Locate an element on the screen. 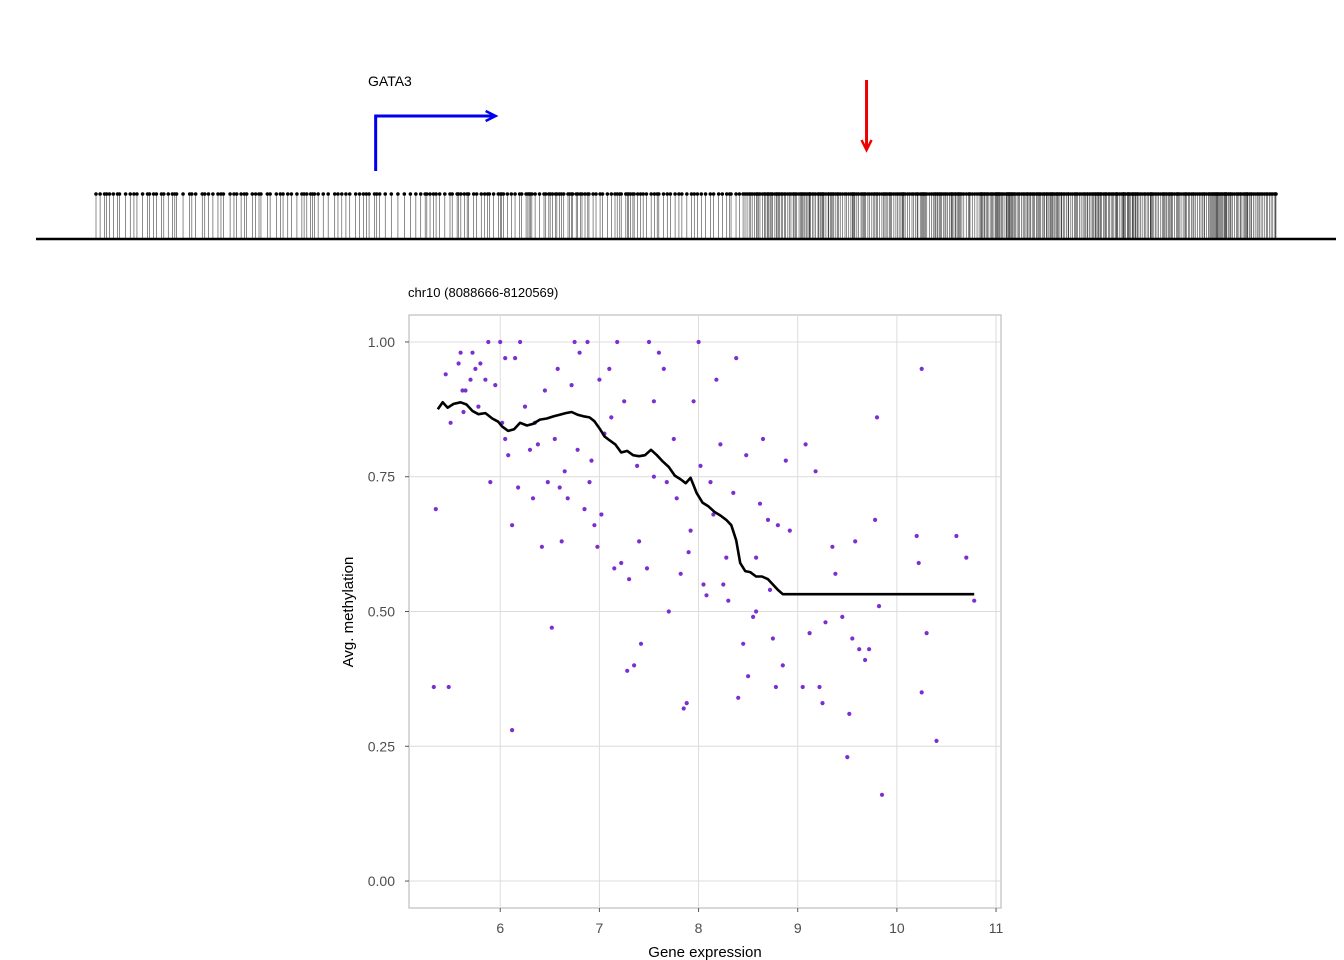 This screenshot has width=1344, height=960. y-axis-title: Avg. methylation is located at coordinates (348, 612).